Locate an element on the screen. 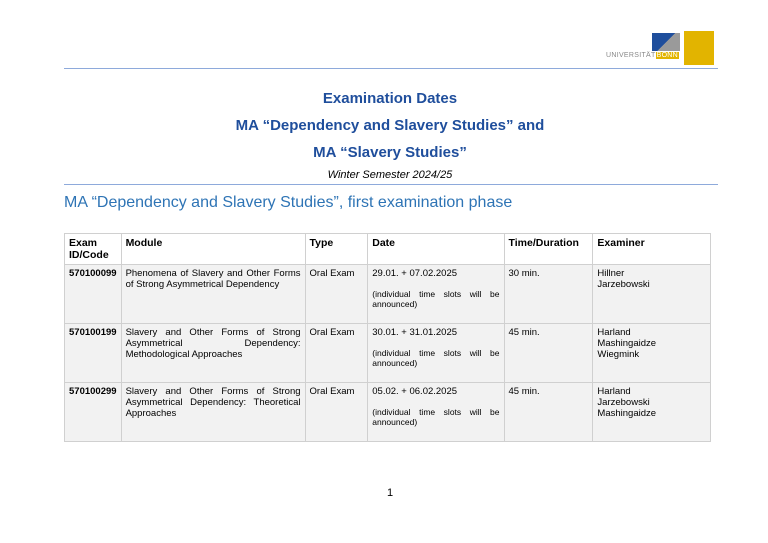 The height and width of the screenshot is (543, 768). logo-text: UNIVERSITÄTBONN is located at coordinates (643, 55).